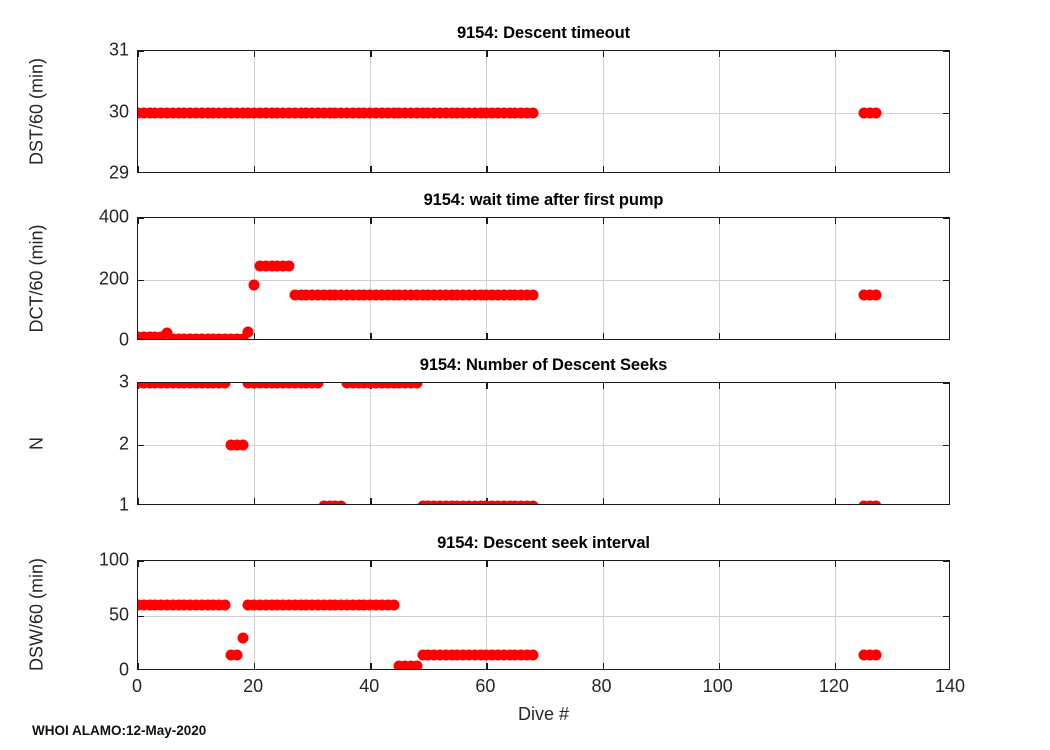 This screenshot has height=750, width=1050. Describe the element at coordinates (118, 172) in the screenshot. I see `y-tick-label: 29` at that location.